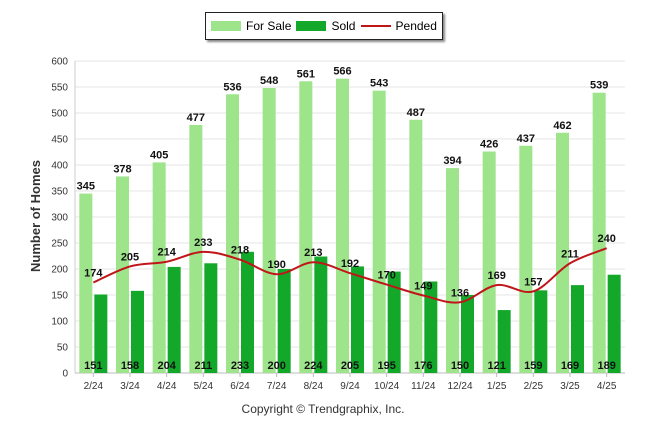 The height and width of the screenshot is (439, 646). What do you see at coordinates (306, 74) in the screenshot?
I see `for-sale-data-label: 561` at bounding box center [306, 74].